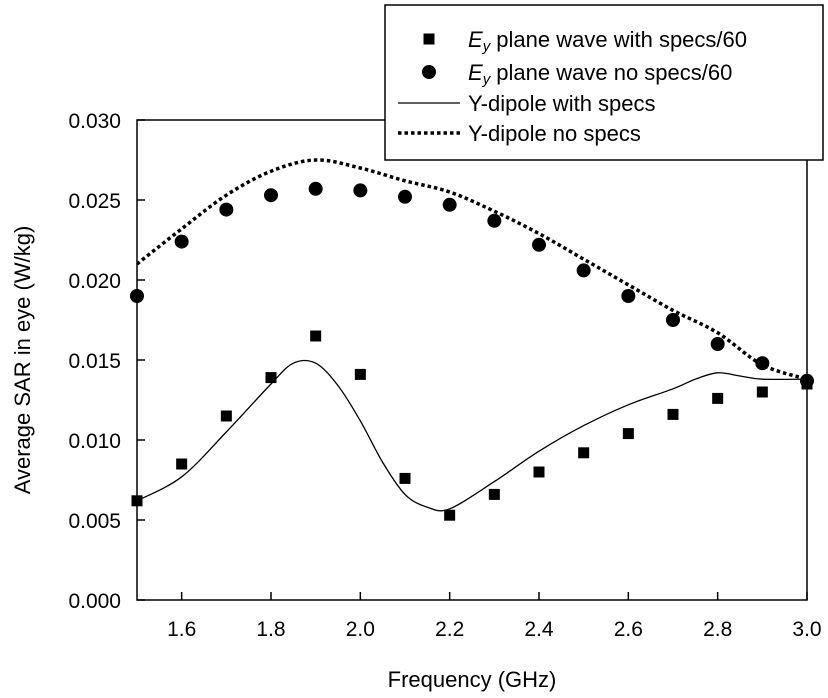  I want to click on y-axis-title: Average SAR in eye (W/kg), so click(22, 360).